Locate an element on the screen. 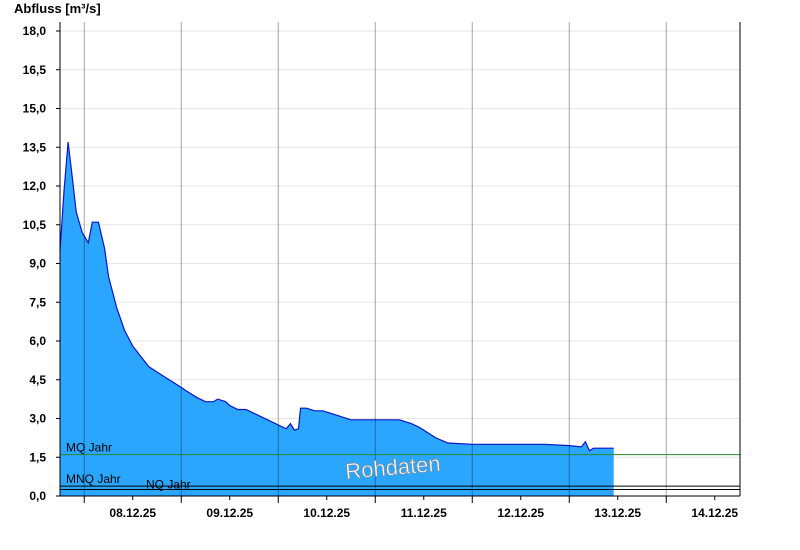 The image size is (800, 550). x-tick-label: 12.12.25 is located at coordinates (520, 513).